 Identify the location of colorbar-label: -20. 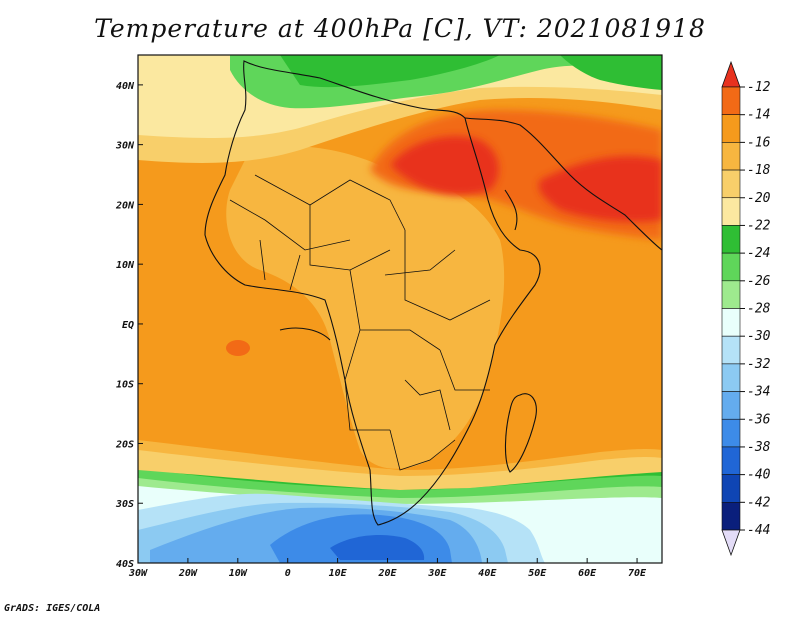
(759, 198).